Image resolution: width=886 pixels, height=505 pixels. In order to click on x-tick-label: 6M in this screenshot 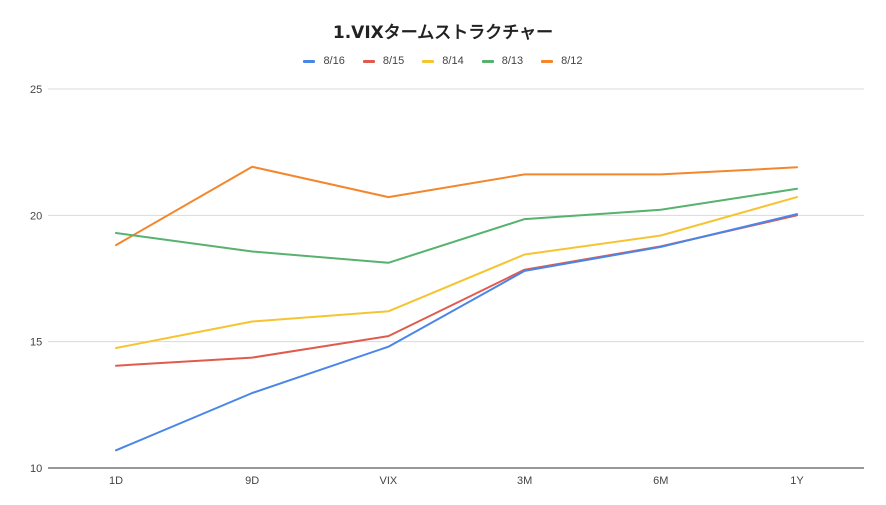, I will do `click(660, 481)`.